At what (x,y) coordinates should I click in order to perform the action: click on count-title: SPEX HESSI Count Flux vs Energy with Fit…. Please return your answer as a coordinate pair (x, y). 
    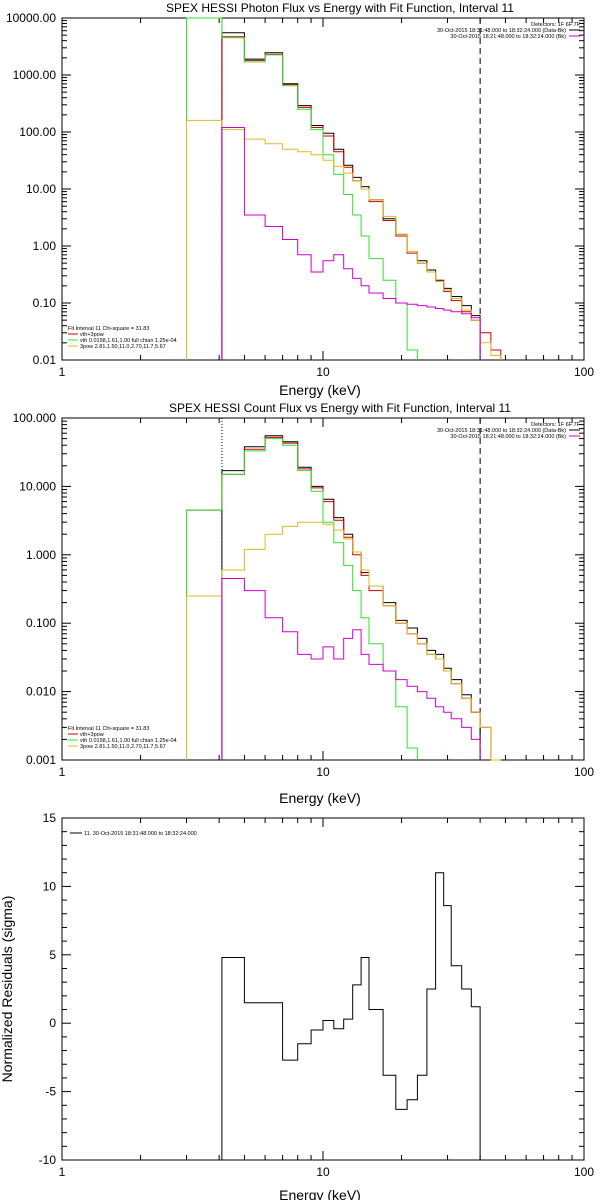
    Looking at the image, I should click on (340, 408).